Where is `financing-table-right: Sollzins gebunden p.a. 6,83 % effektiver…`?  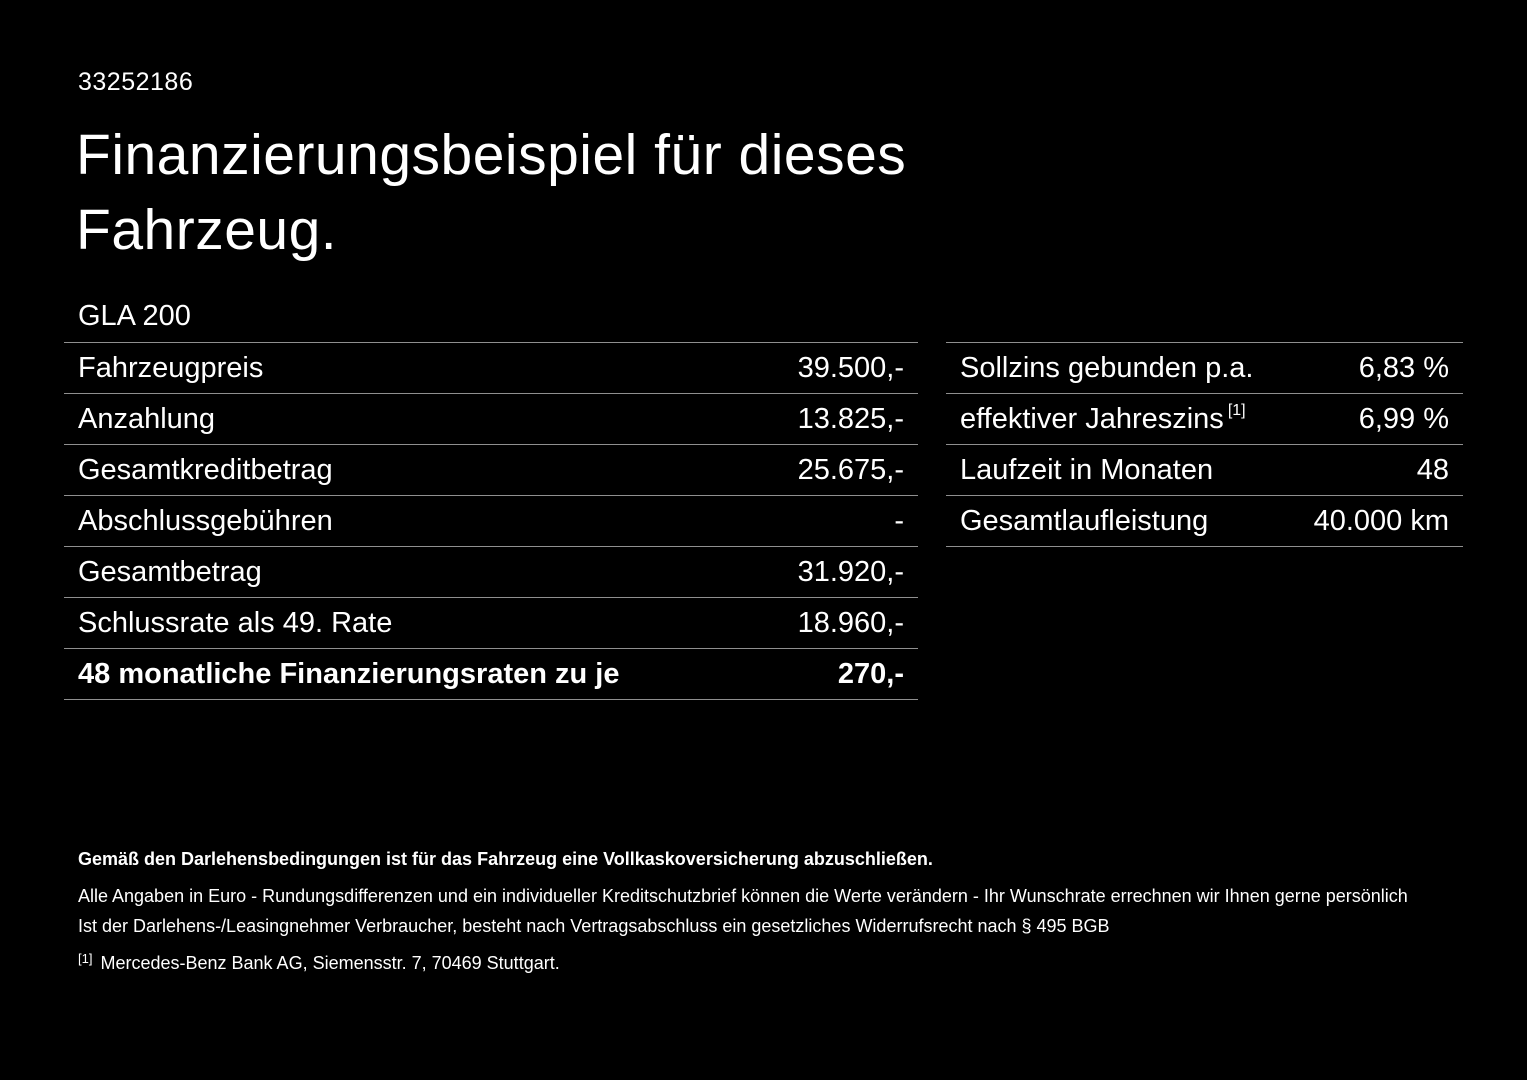
financing-table-right: Sollzins gebunden p.a. 6,83 % effektiver… is located at coordinates (1204, 444).